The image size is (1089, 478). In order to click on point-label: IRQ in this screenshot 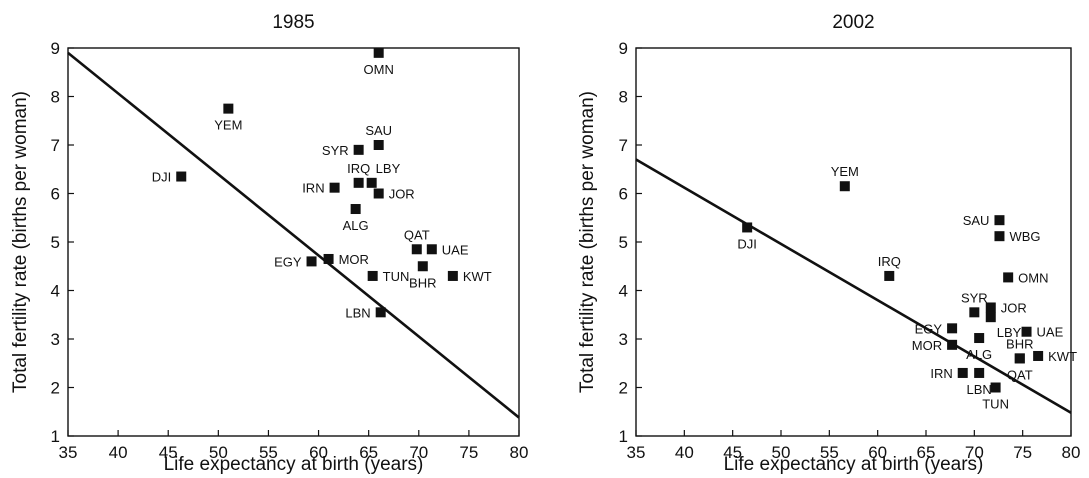, I will do `click(358, 168)`.